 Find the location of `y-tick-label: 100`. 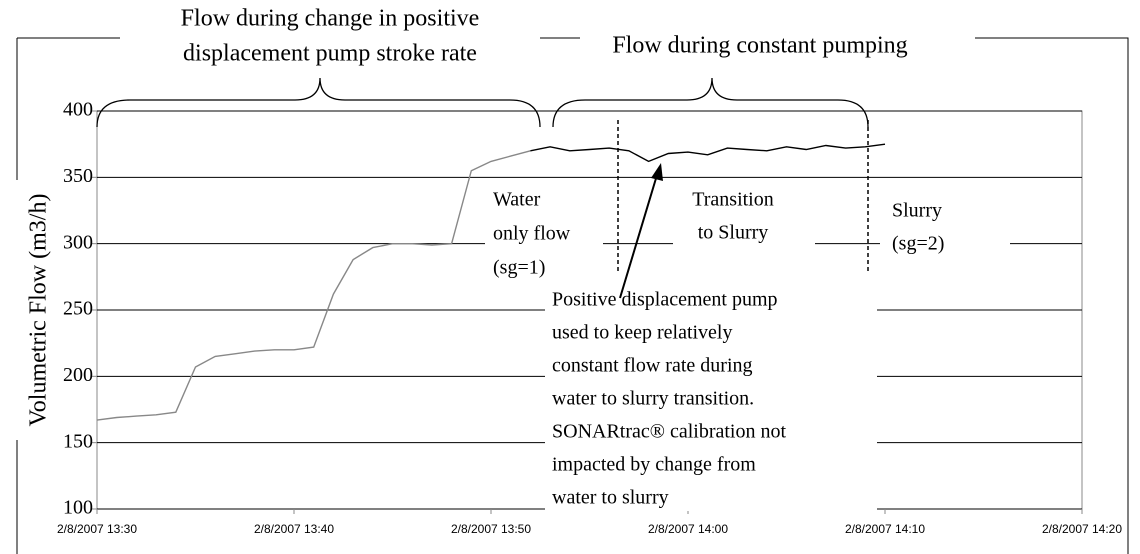

y-tick-label: 100 is located at coordinates (78, 508).